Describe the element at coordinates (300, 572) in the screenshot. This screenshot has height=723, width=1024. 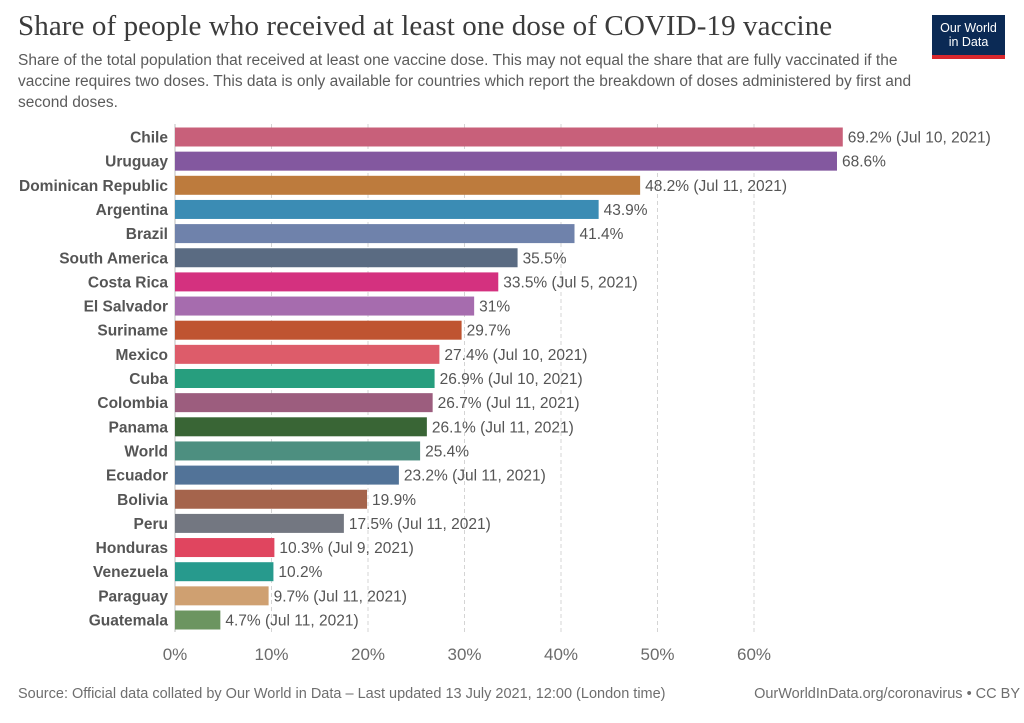
I see `data-label: 10.2%` at that location.